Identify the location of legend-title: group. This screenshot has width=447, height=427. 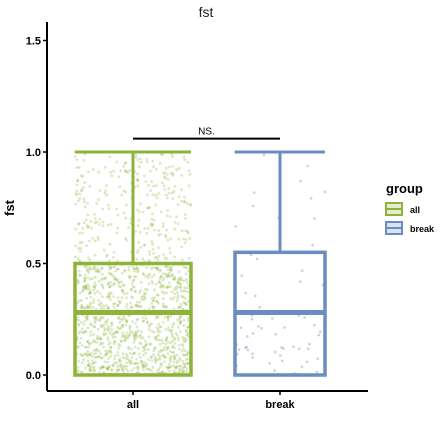
(404, 188).